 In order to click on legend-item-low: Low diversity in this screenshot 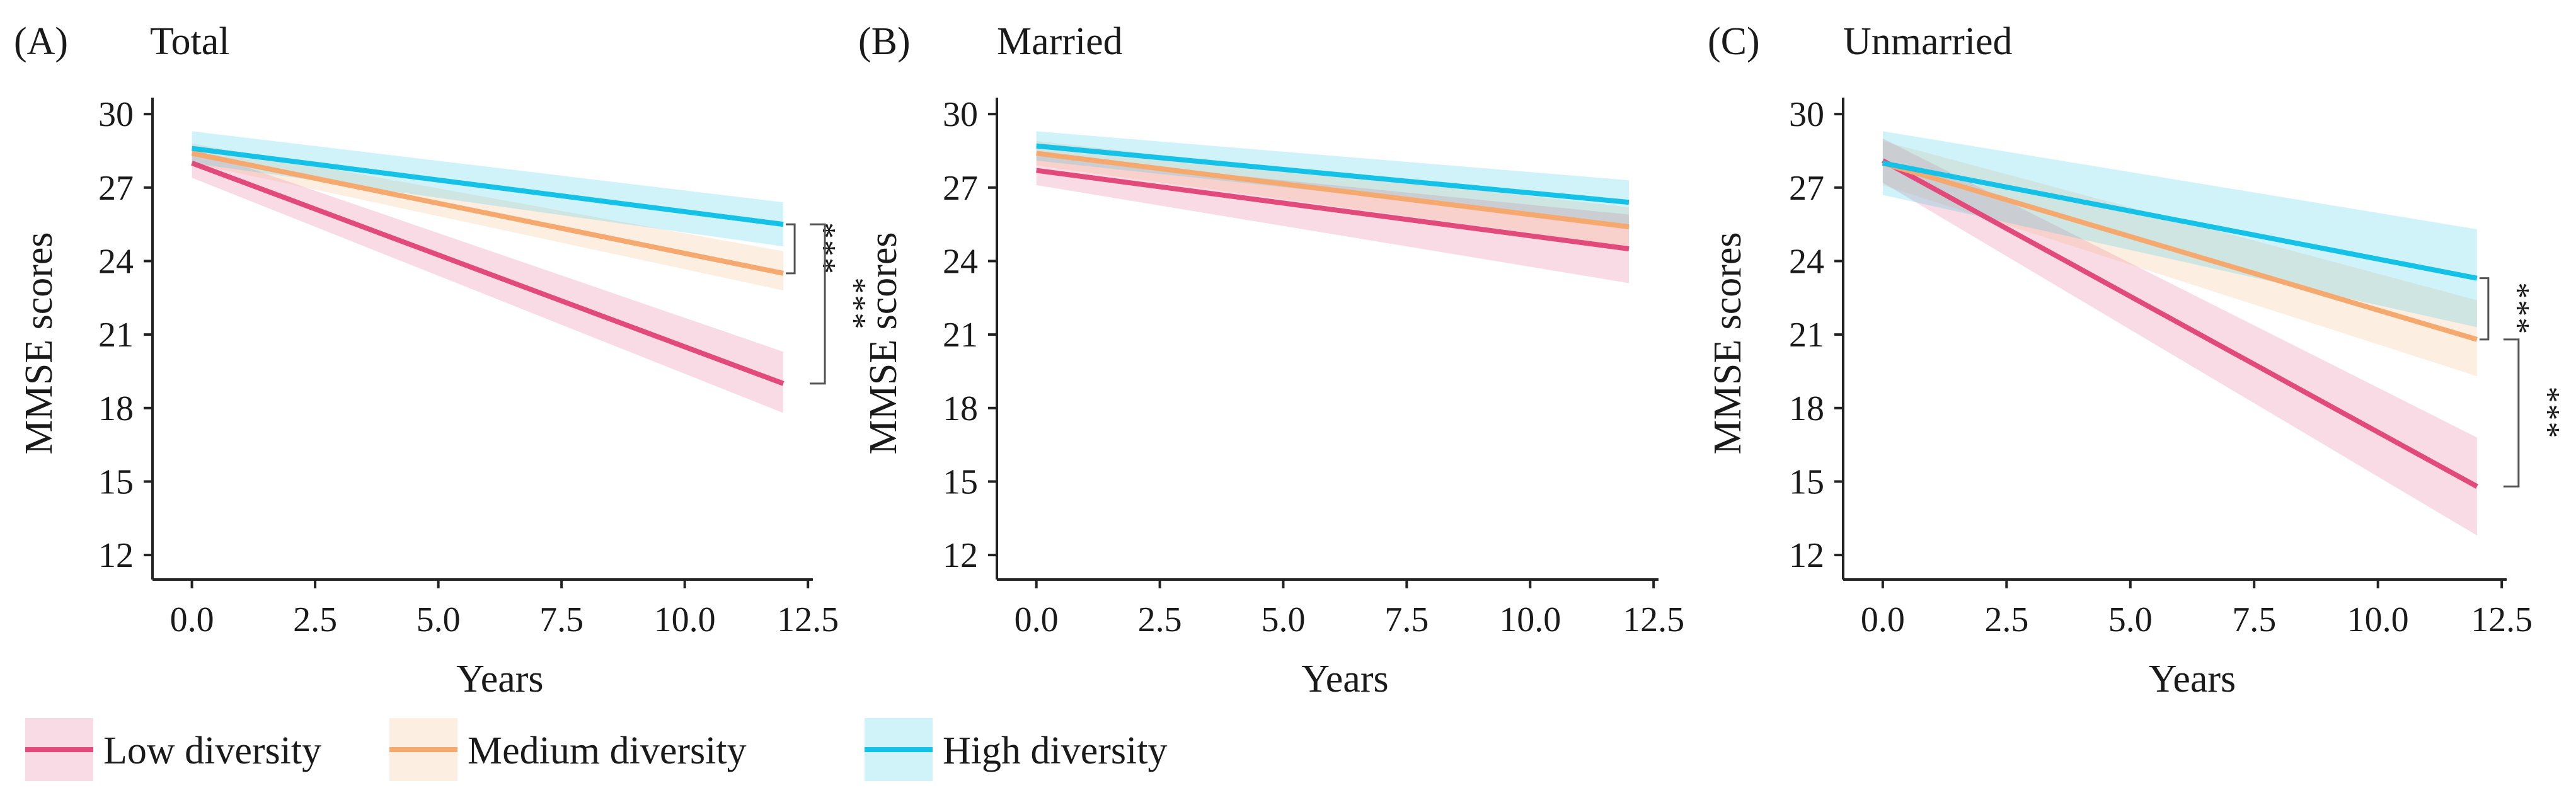, I will do `click(173, 749)`.